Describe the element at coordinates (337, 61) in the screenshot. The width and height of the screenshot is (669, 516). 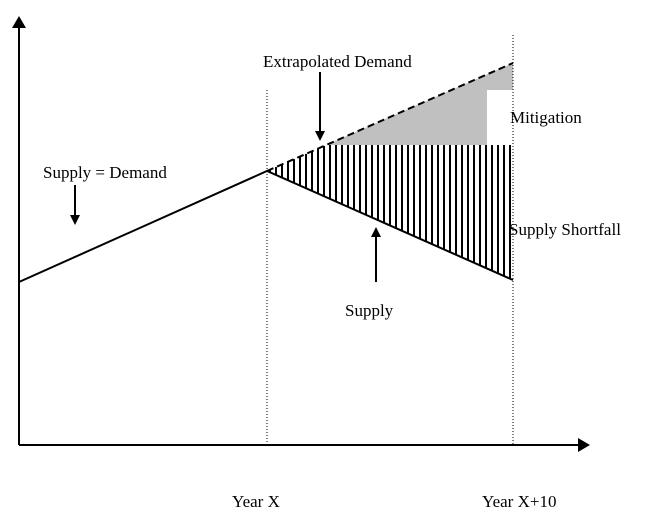
I see `label: Extrapolated Demand` at that location.